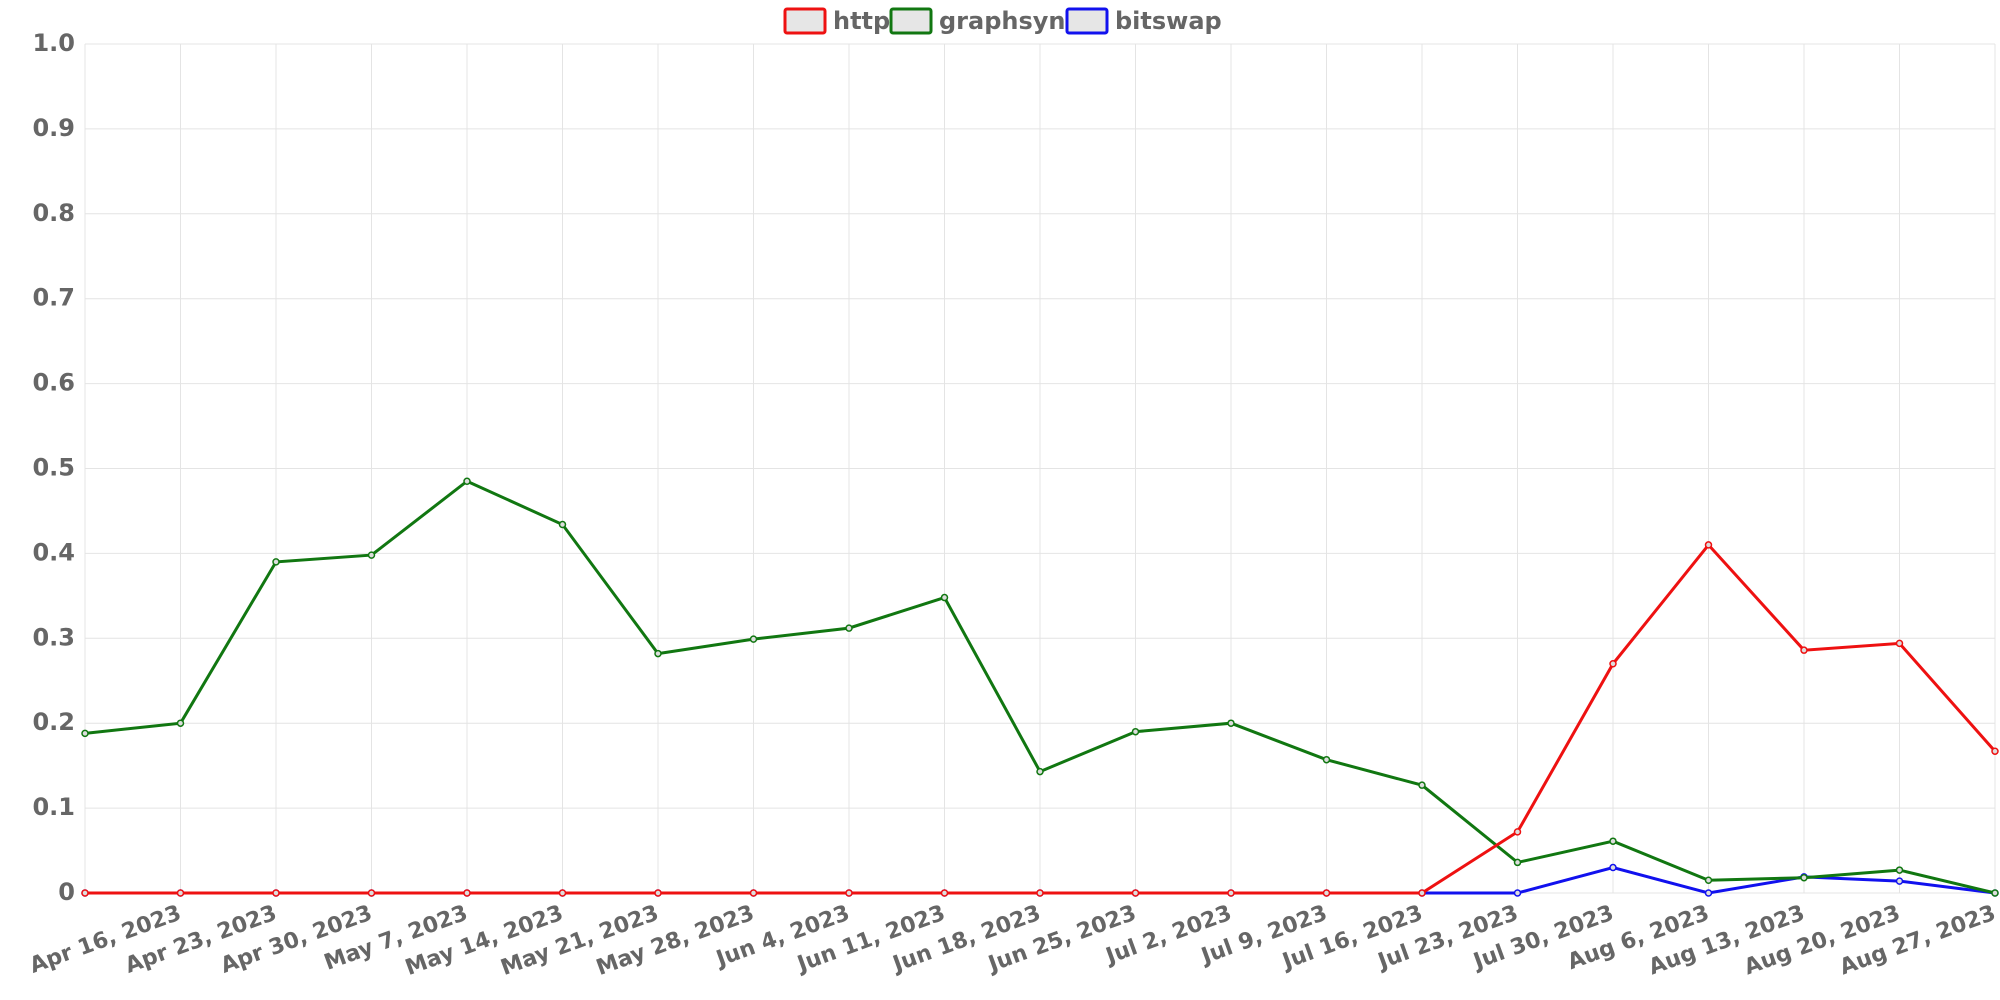 The height and width of the screenshot is (1000, 2000). Describe the element at coordinates (1009, 21) in the screenshot. I see `legend-label: graphsync` at that location.